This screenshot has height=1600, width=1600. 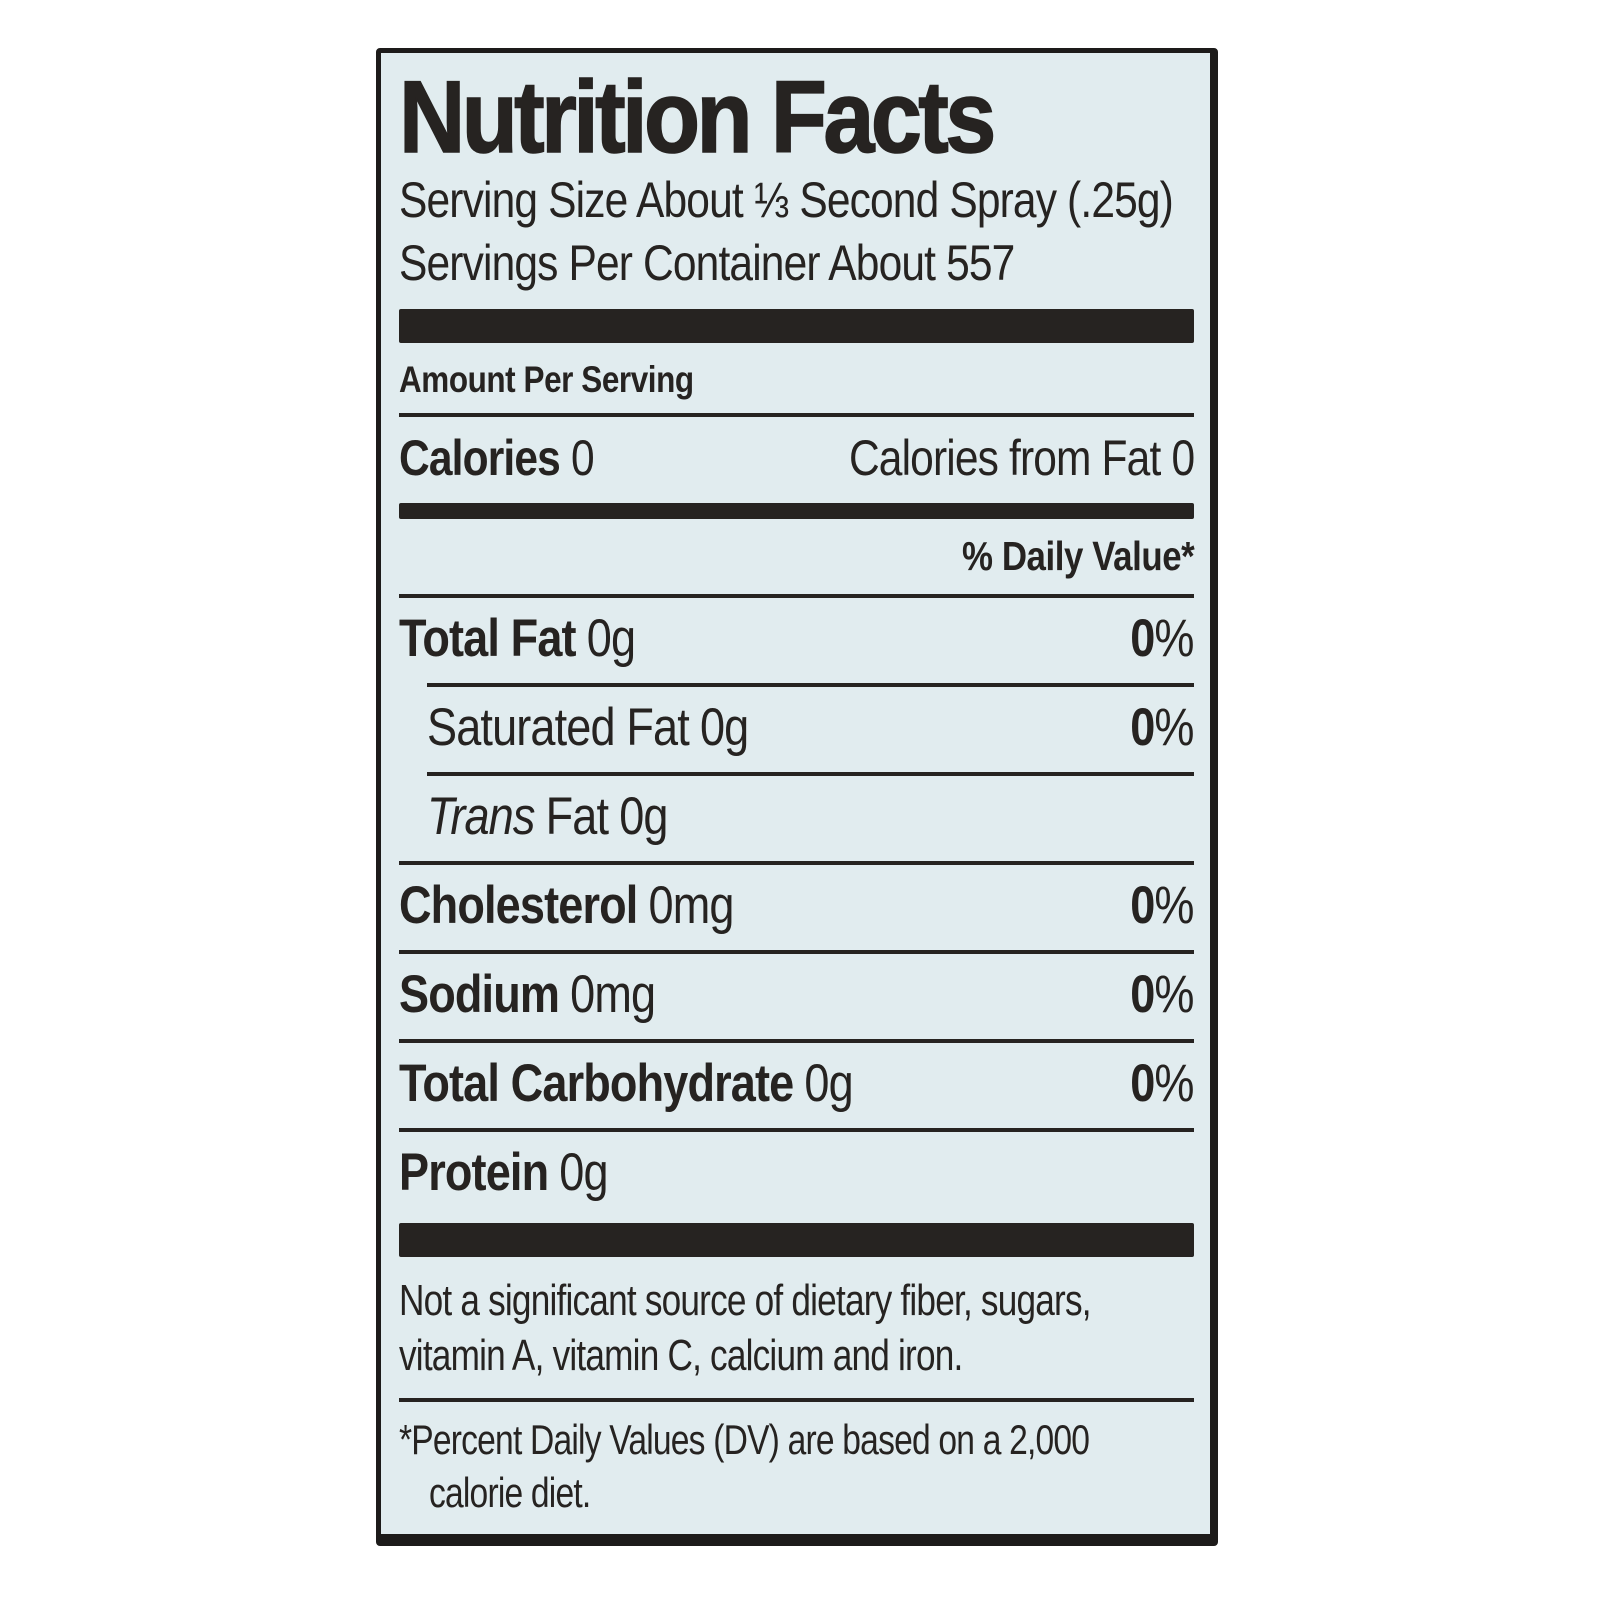 What do you see at coordinates (796, 1240) in the screenshot?
I see `divider-thick-bottom` at bounding box center [796, 1240].